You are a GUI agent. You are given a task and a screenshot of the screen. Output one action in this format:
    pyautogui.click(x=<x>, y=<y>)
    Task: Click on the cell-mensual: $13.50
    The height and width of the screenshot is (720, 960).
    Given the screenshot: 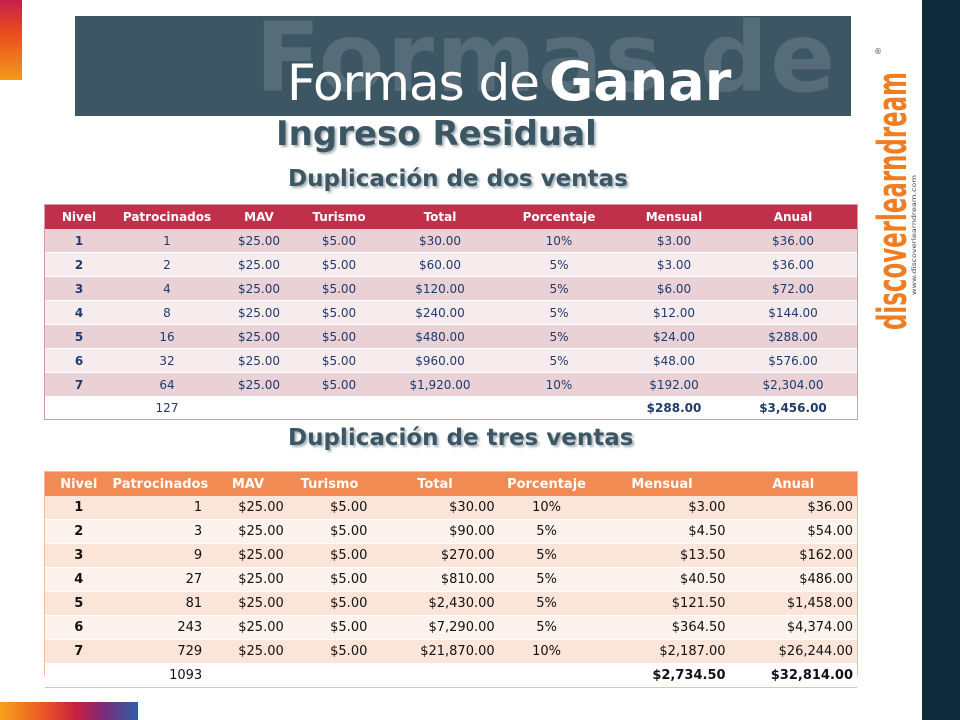 What is the action you would take?
    pyautogui.click(x=662, y=555)
    